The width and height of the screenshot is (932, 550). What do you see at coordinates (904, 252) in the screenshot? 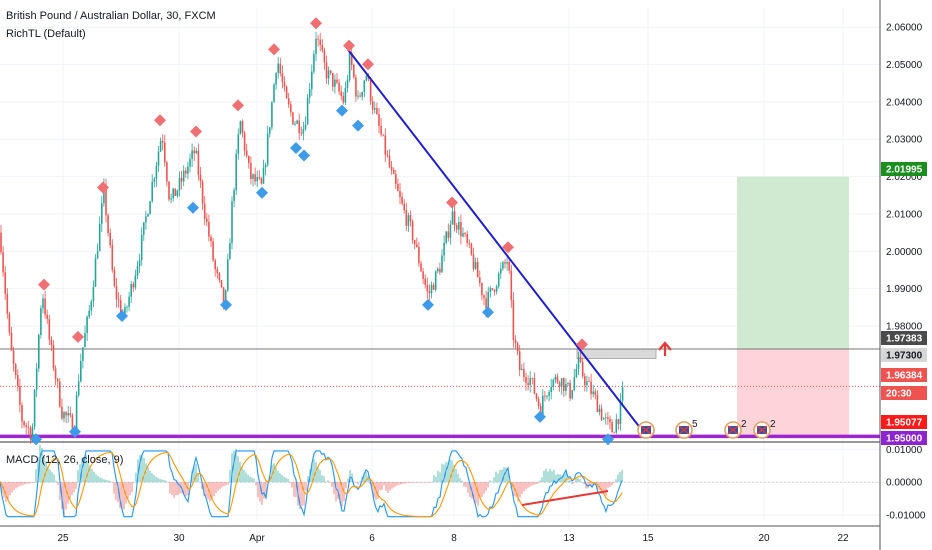
I see `y-tick-label: 2.00000` at bounding box center [904, 252].